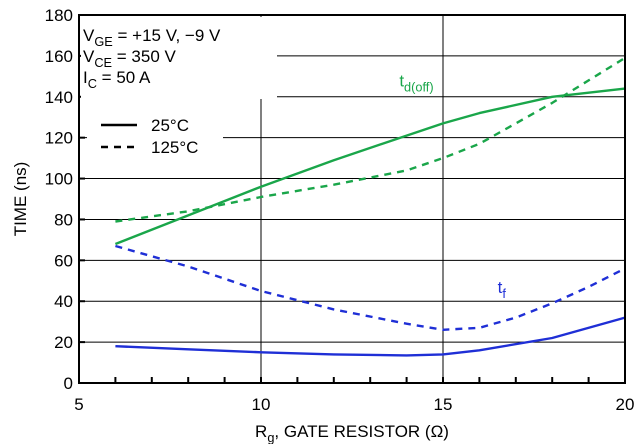 Image resolution: width=634 pixels, height=444 pixels. I want to click on condition-3-rest: = 50 A, so click(124, 77).